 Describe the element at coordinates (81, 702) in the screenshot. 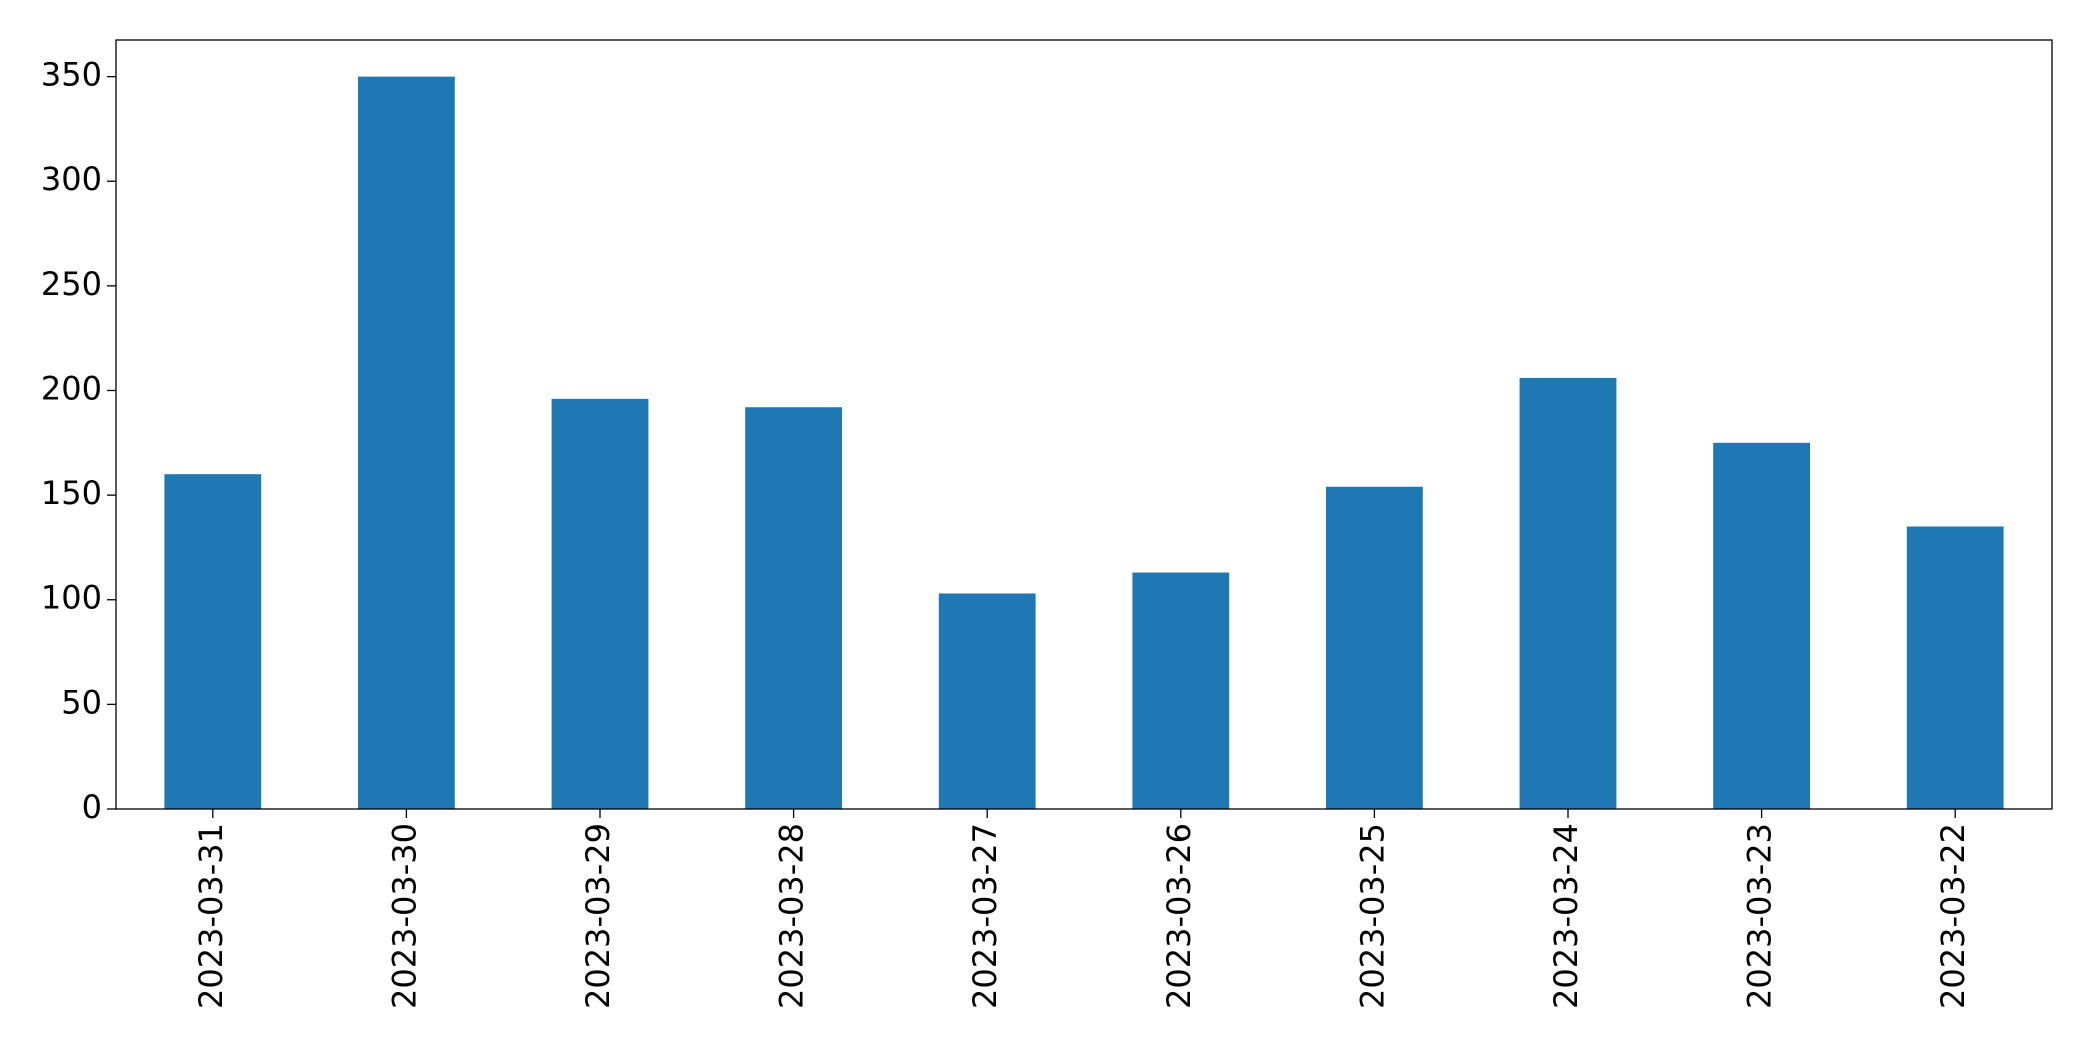

I see `y-tick-label: 50` at that location.